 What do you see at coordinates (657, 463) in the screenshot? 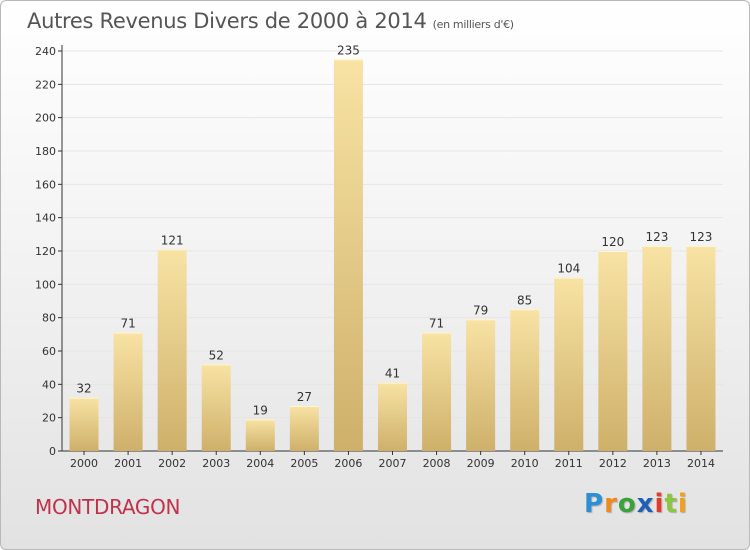
I see `x-tick-label: 2013` at bounding box center [657, 463].